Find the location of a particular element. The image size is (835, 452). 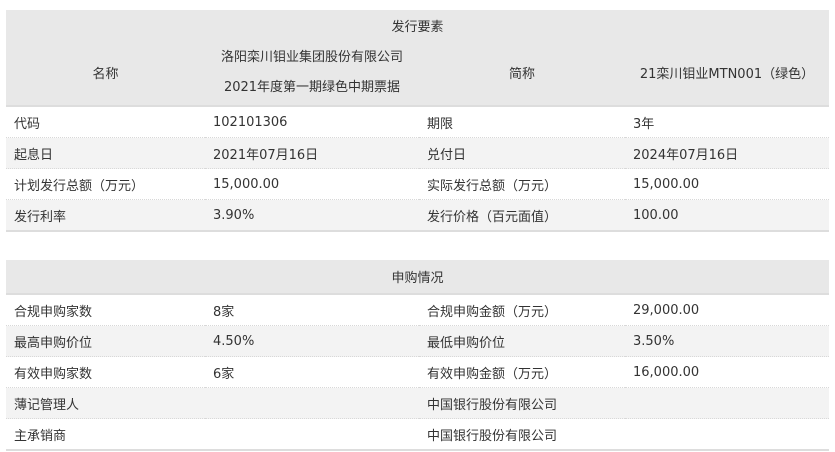

table-row: 主承销商 中国银行股份有限公司 is located at coordinates (418, 434).